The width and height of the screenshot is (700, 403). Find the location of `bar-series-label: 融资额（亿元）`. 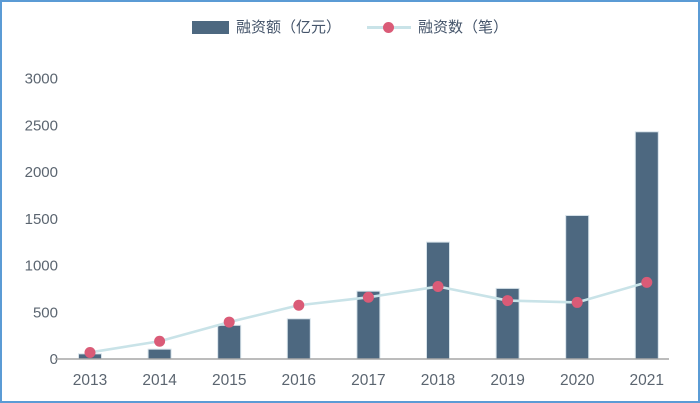

bar-series-label: 融资额（亿元） is located at coordinates (288, 27).